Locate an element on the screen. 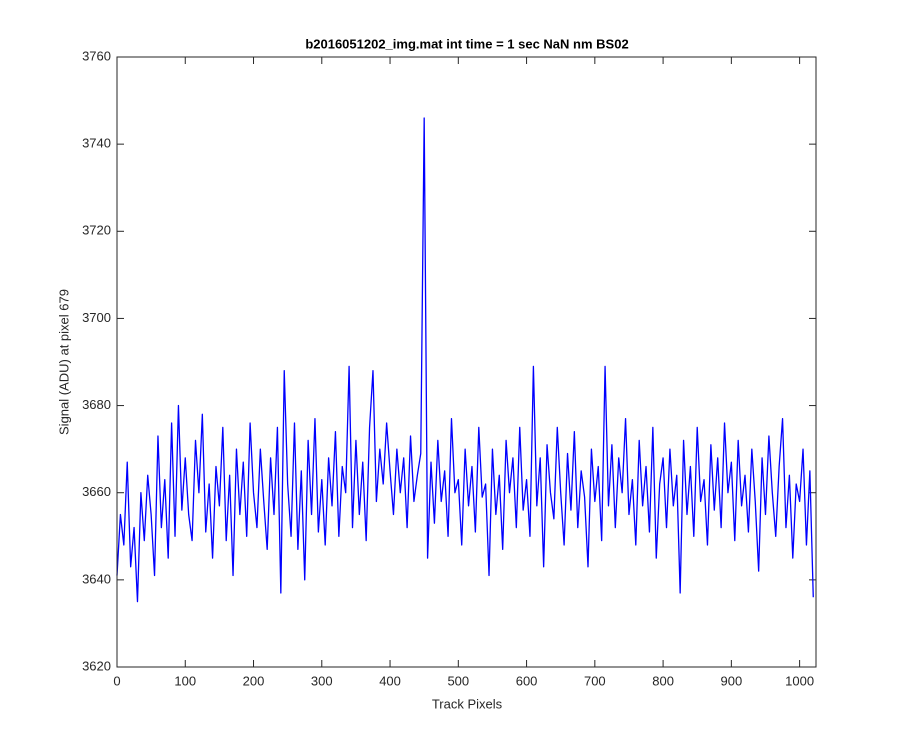 Image resolution: width=900 pixels, height=750 pixels. y-tick-label: 3640 is located at coordinates (96, 578).